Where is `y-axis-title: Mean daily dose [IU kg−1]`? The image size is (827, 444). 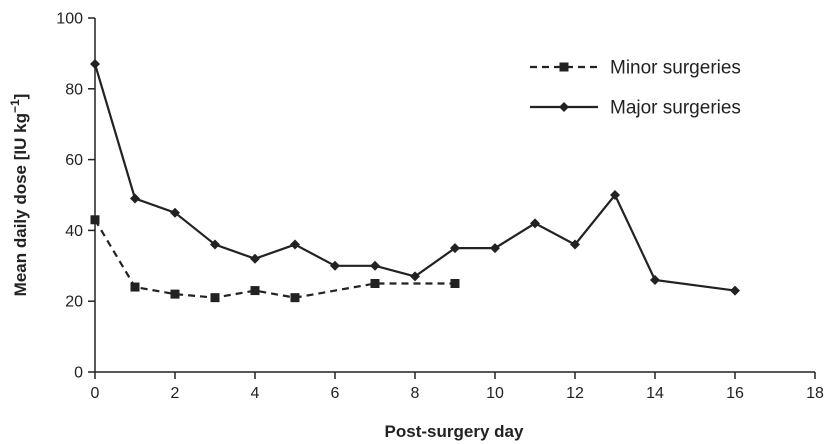 y-axis-title: Mean daily dose [IU kg−1] is located at coordinates (19, 195).